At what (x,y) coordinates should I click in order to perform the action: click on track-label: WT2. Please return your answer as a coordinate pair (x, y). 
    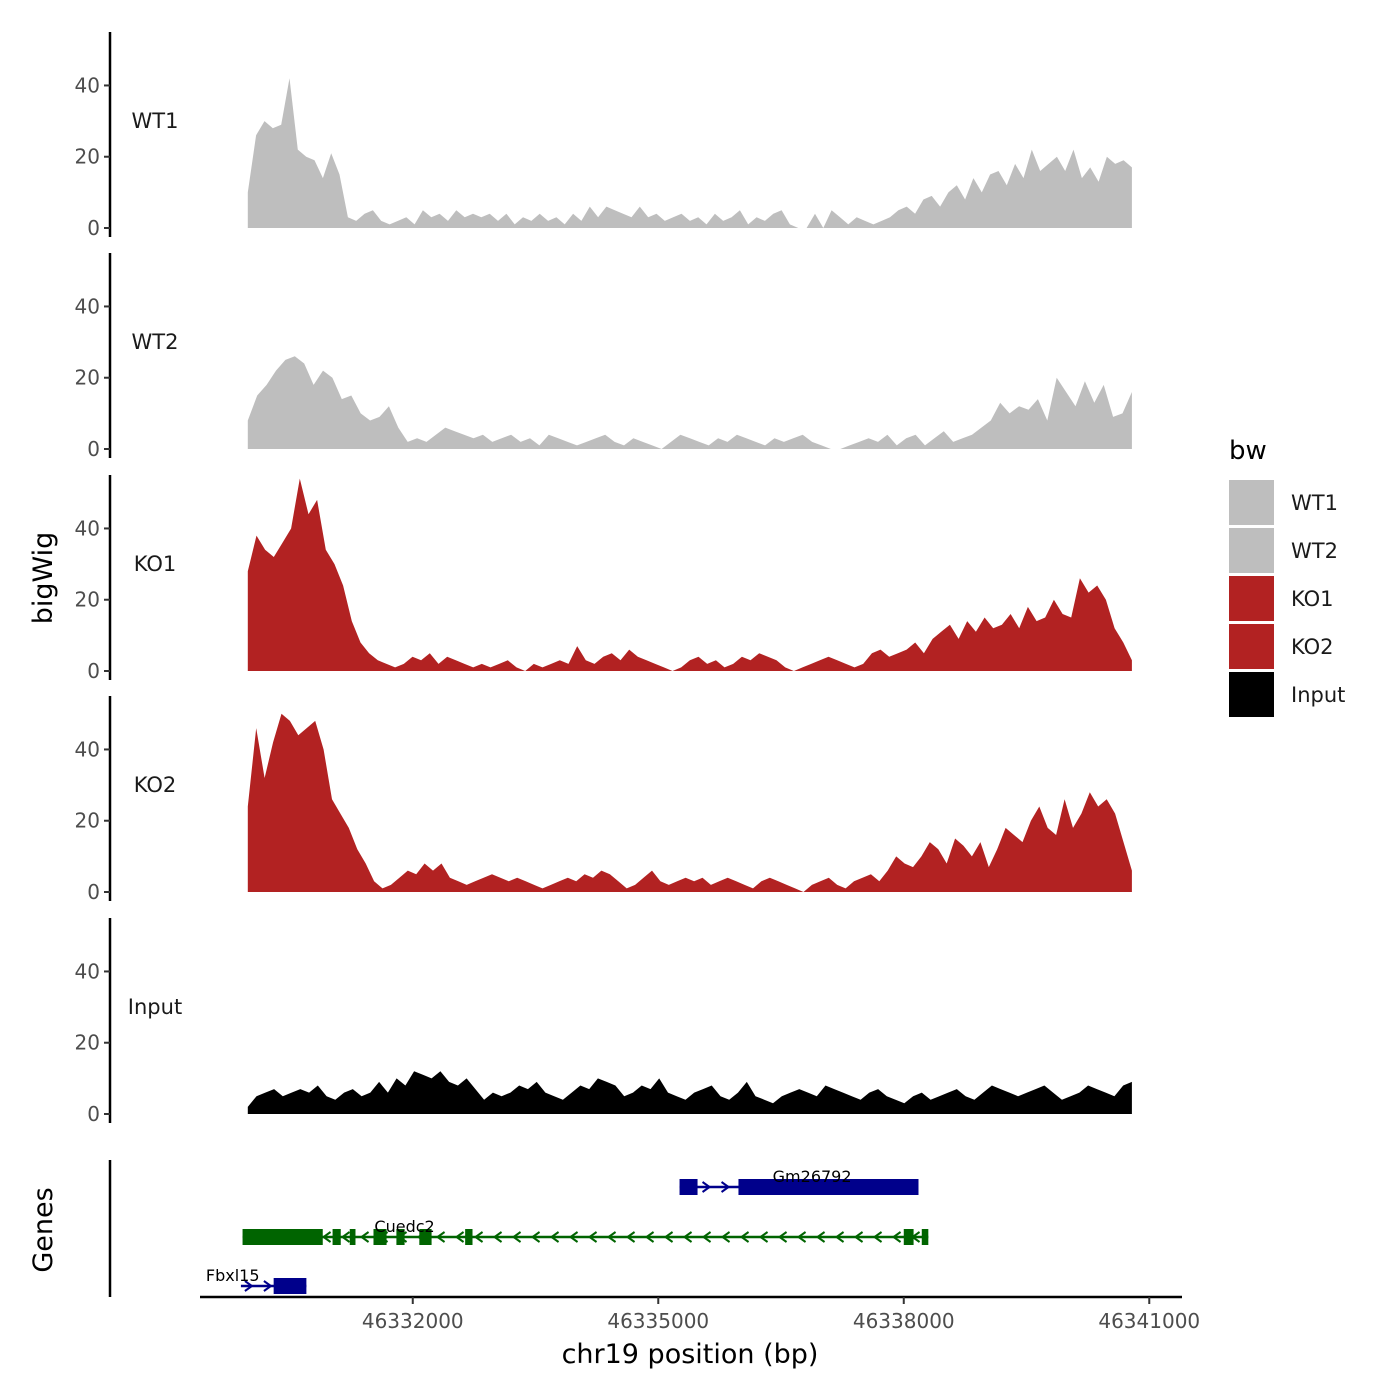
    Looking at the image, I should click on (155, 342).